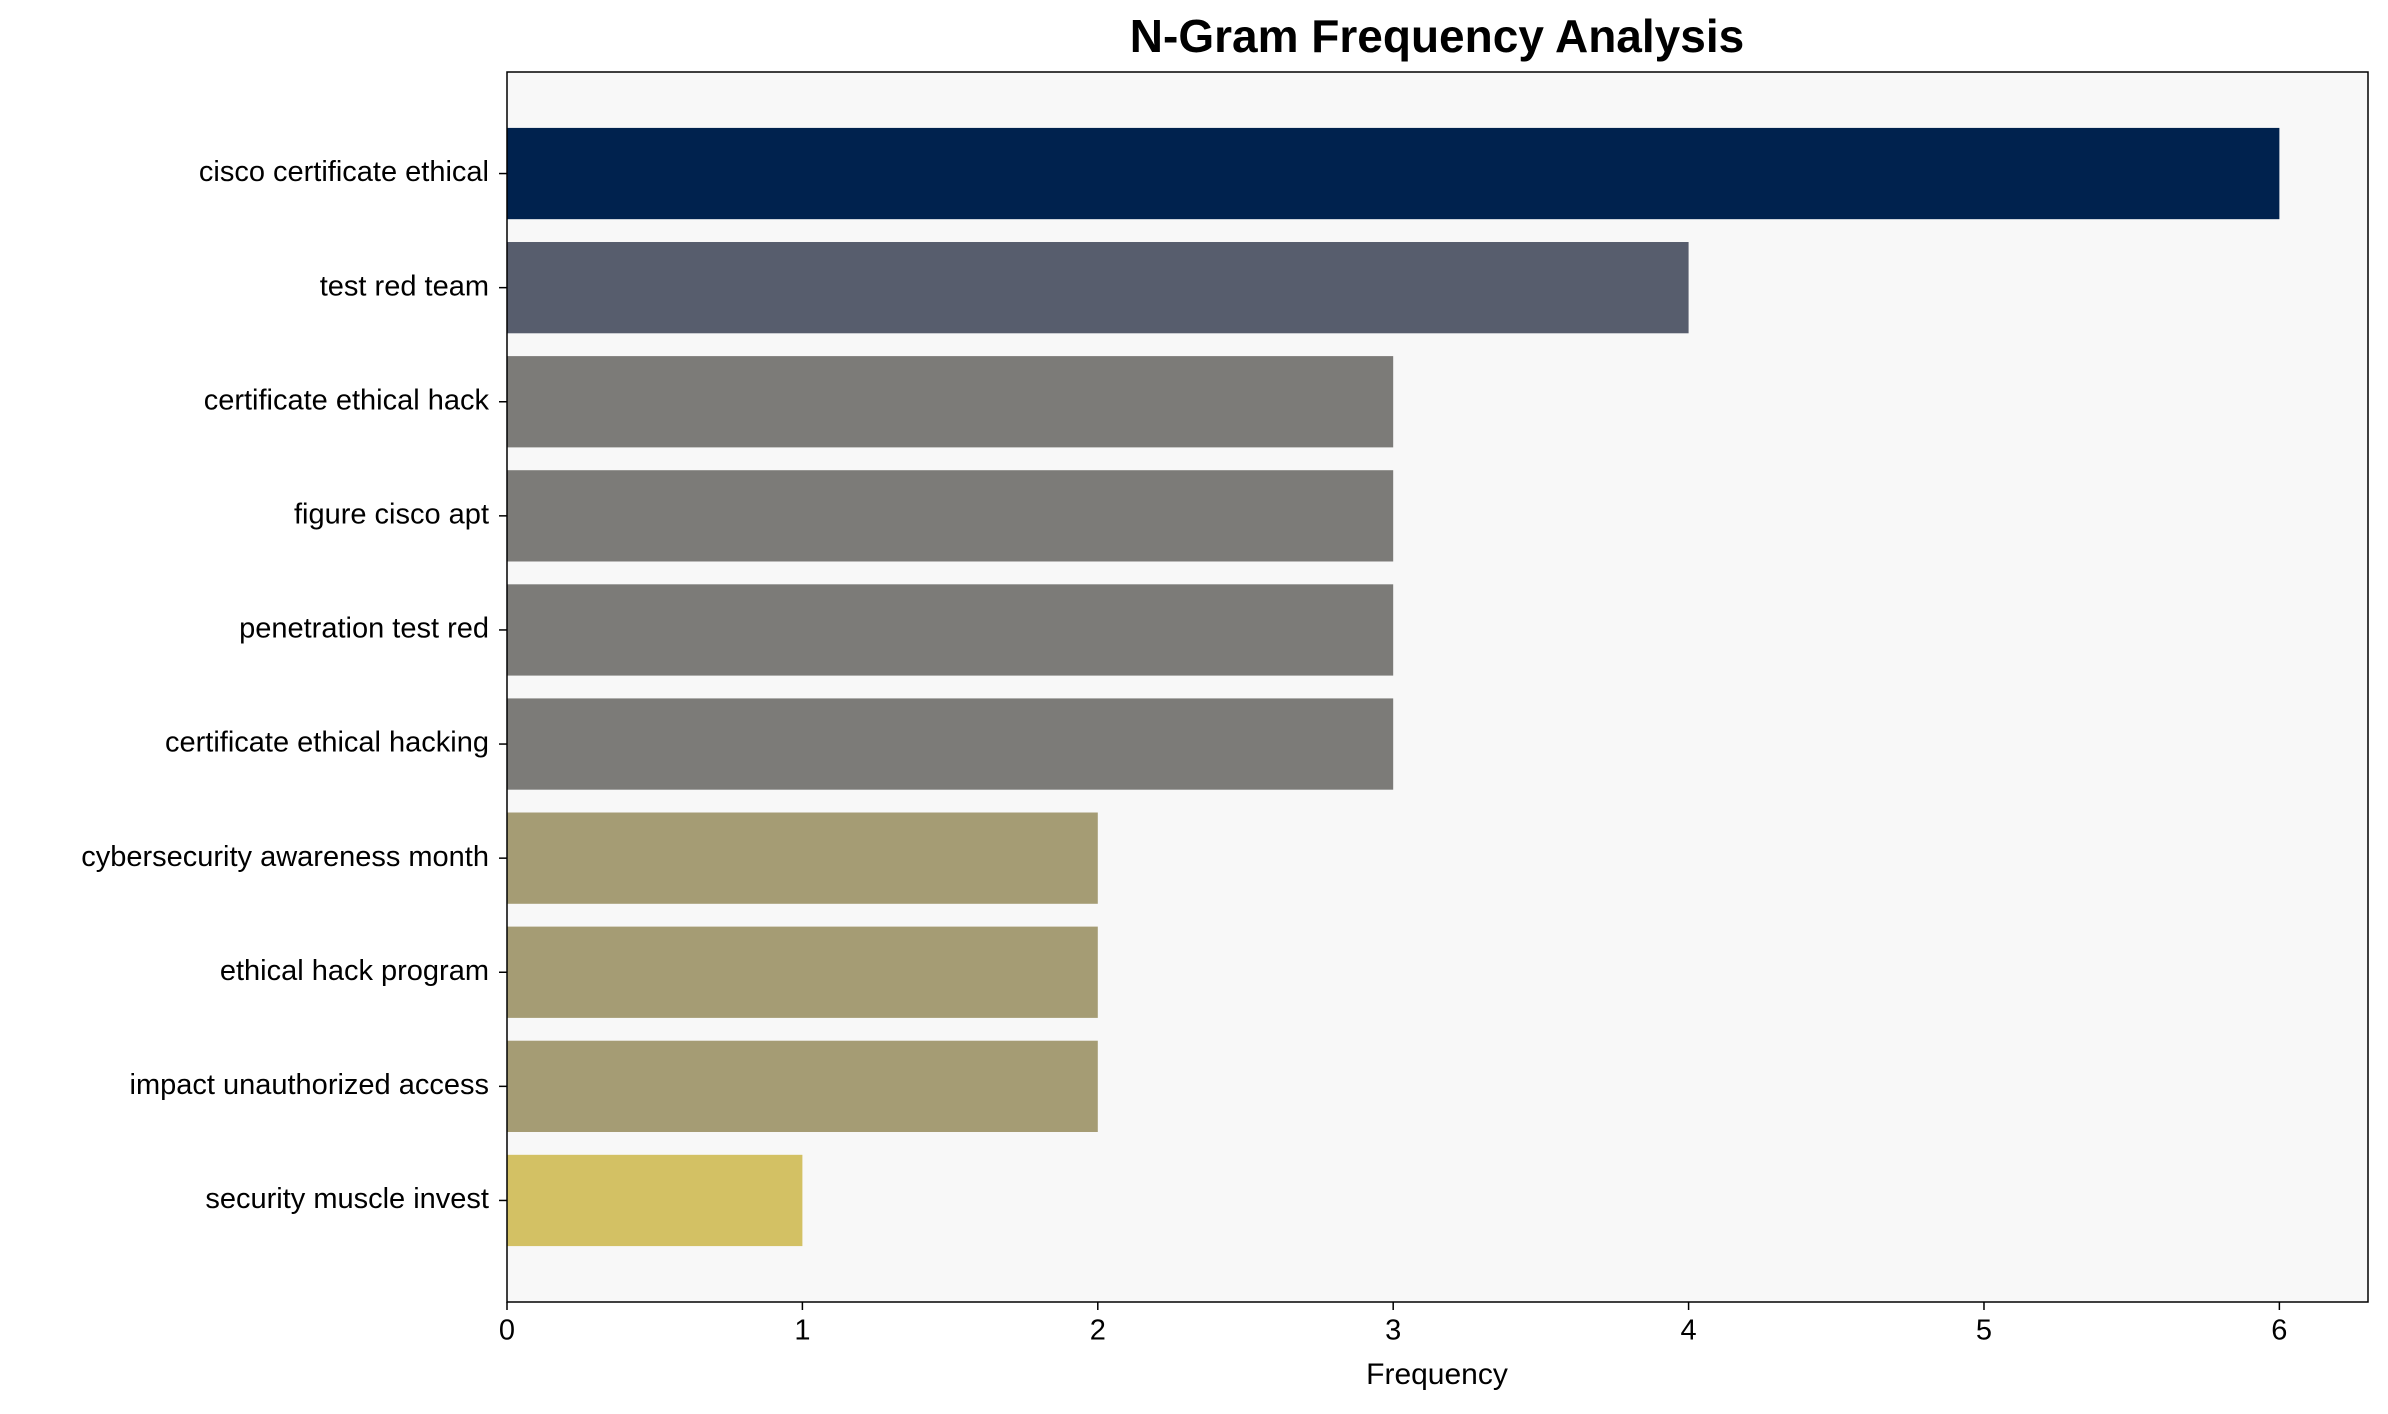 The width and height of the screenshot is (2388, 1414). I want to click on x-tick-label: 5, so click(1984, 1331).